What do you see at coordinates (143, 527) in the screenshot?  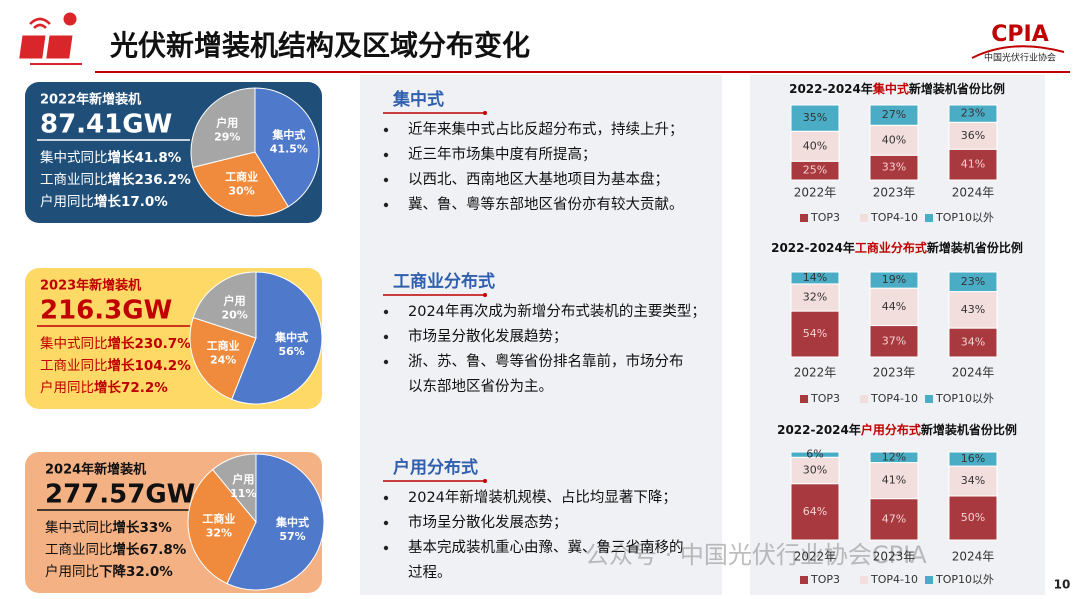 I see `card-line-value: 增长33%` at bounding box center [143, 527].